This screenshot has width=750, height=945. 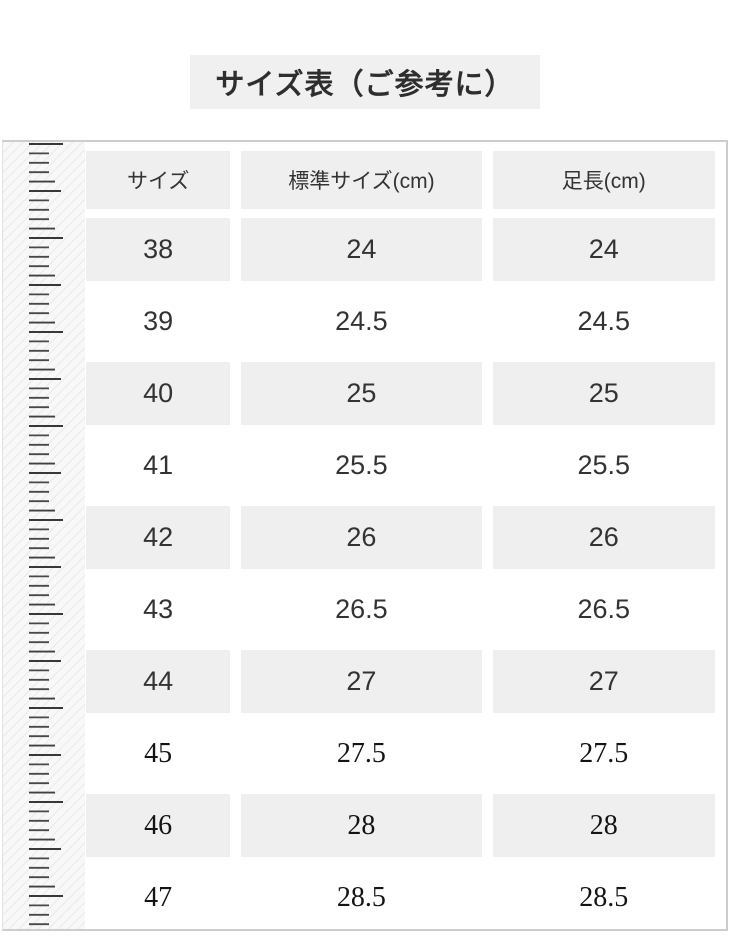 I want to click on table-row: 41 25.5 25.5, so click(x=400, y=465).